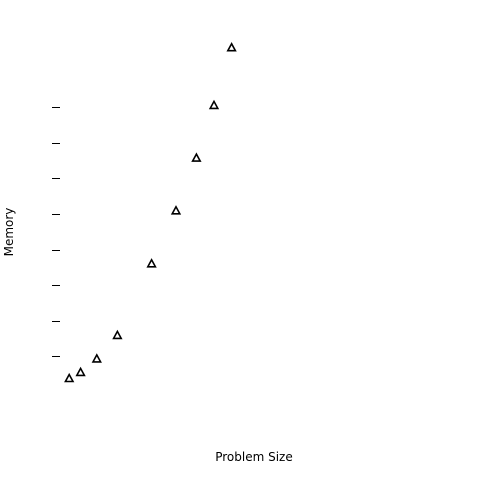 The width and height of the screenshot is (480, 480). I want to click on y-axis-label: Memory, so click(9, 232).